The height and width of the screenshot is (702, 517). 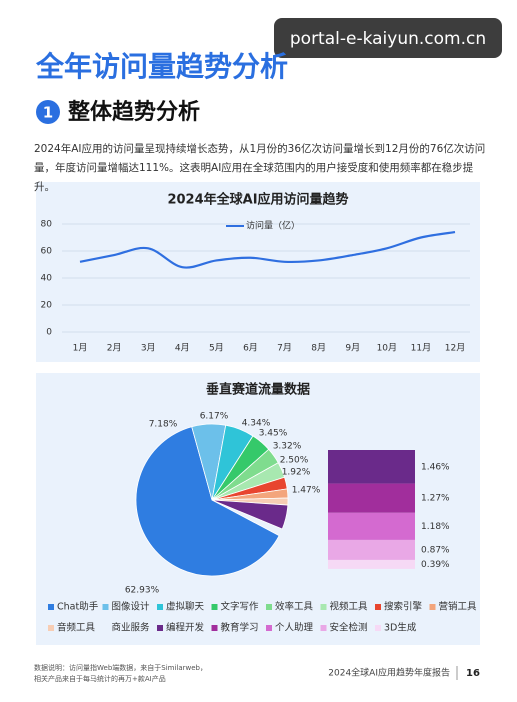 What do you see at coordinates (134, 112) in the screenshot?
I see `section-title: 整体趋势分析` at bounding box center [134, 112].